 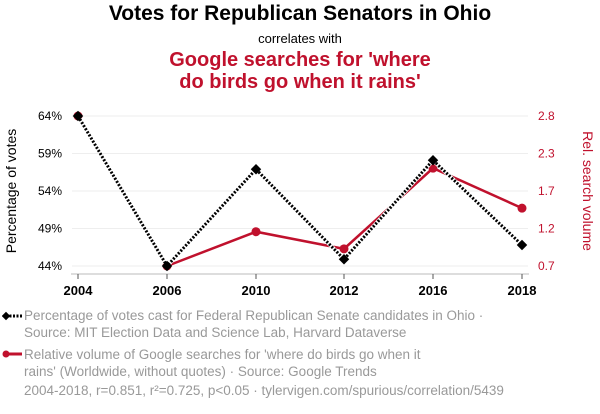 What do you see at coordinates (11, 191) in the screenshot?
I see `y-axis-label-left: Percentage of votes` at bounding box center [11, 191].